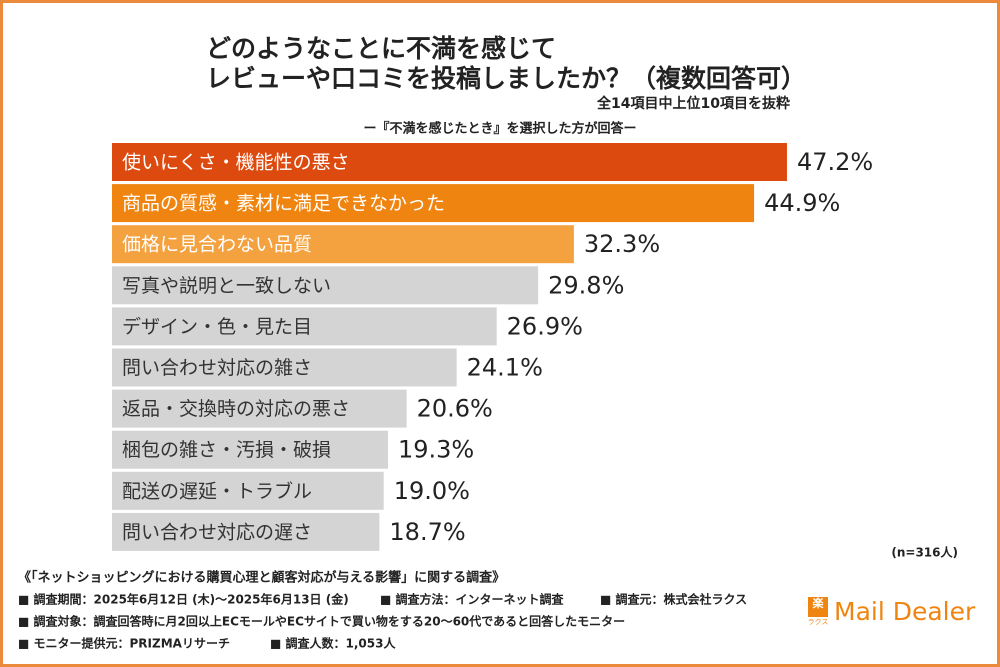  I want to click on category-label: デザイン・色・見た目, so click(217, 327).